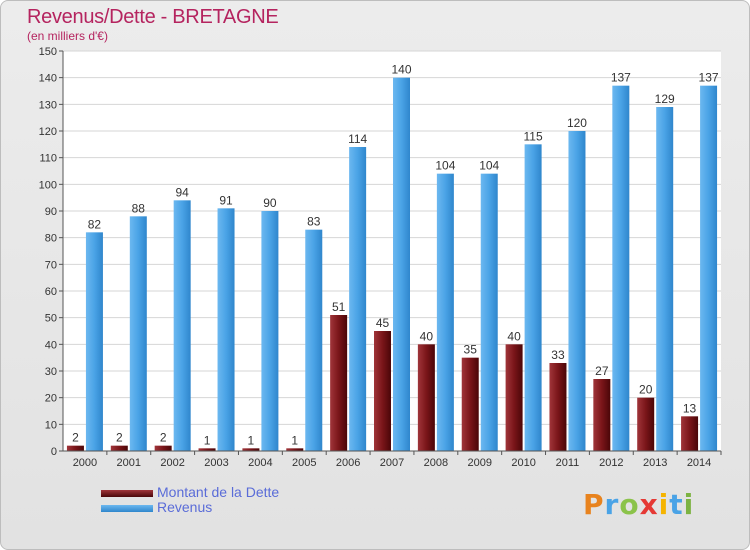  Describe the element at coordinates (48, 185) in the screenshot. I see `y-tick-label: 100` at that location.